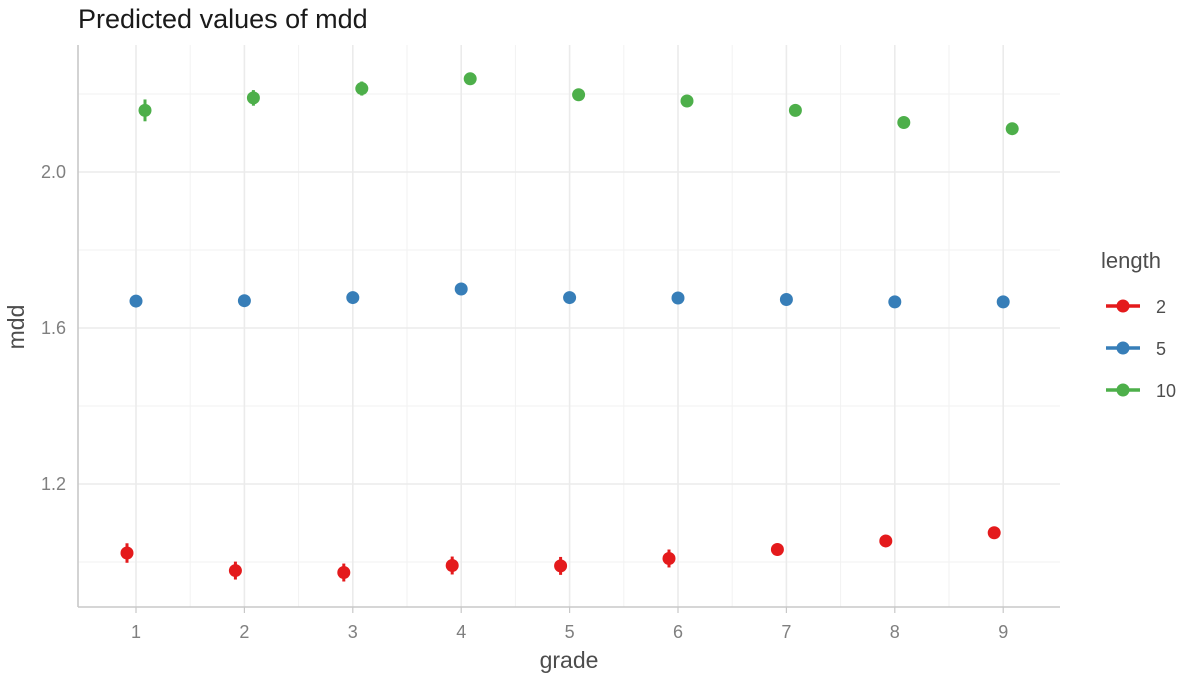 Image resolution: width=1181 pixels, height=680 pixels. I want to click on x-tick-label: 8, so click(895, 632).